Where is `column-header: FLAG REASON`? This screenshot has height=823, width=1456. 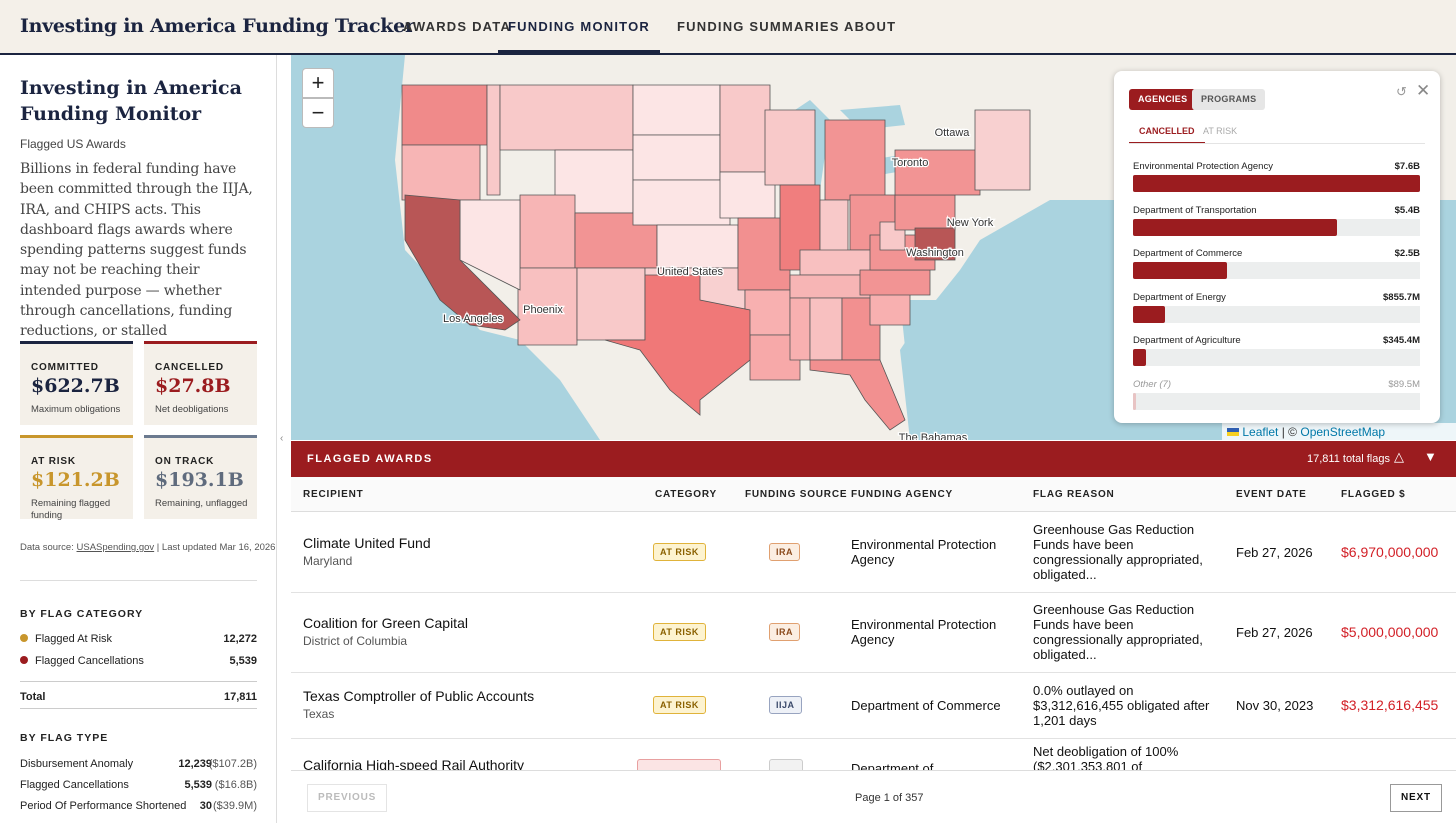 column-header: FLAG REASON is located at coordinates (1074, 494).